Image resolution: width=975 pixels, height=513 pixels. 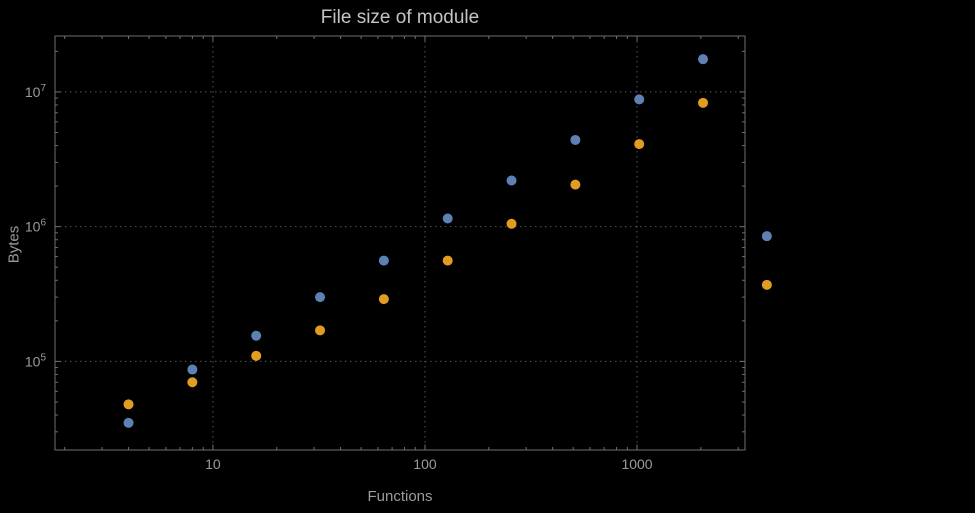 What do you see at coordinates (400, 496) in the screenshot?
I see `x-axis-label: Functions` at bounding box center [400, 496].